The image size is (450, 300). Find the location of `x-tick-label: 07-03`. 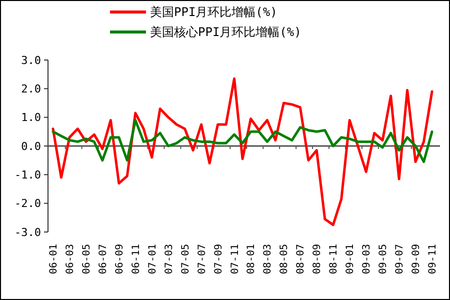

x-tick-label: 07-03 is located at coordinates (169, 259).